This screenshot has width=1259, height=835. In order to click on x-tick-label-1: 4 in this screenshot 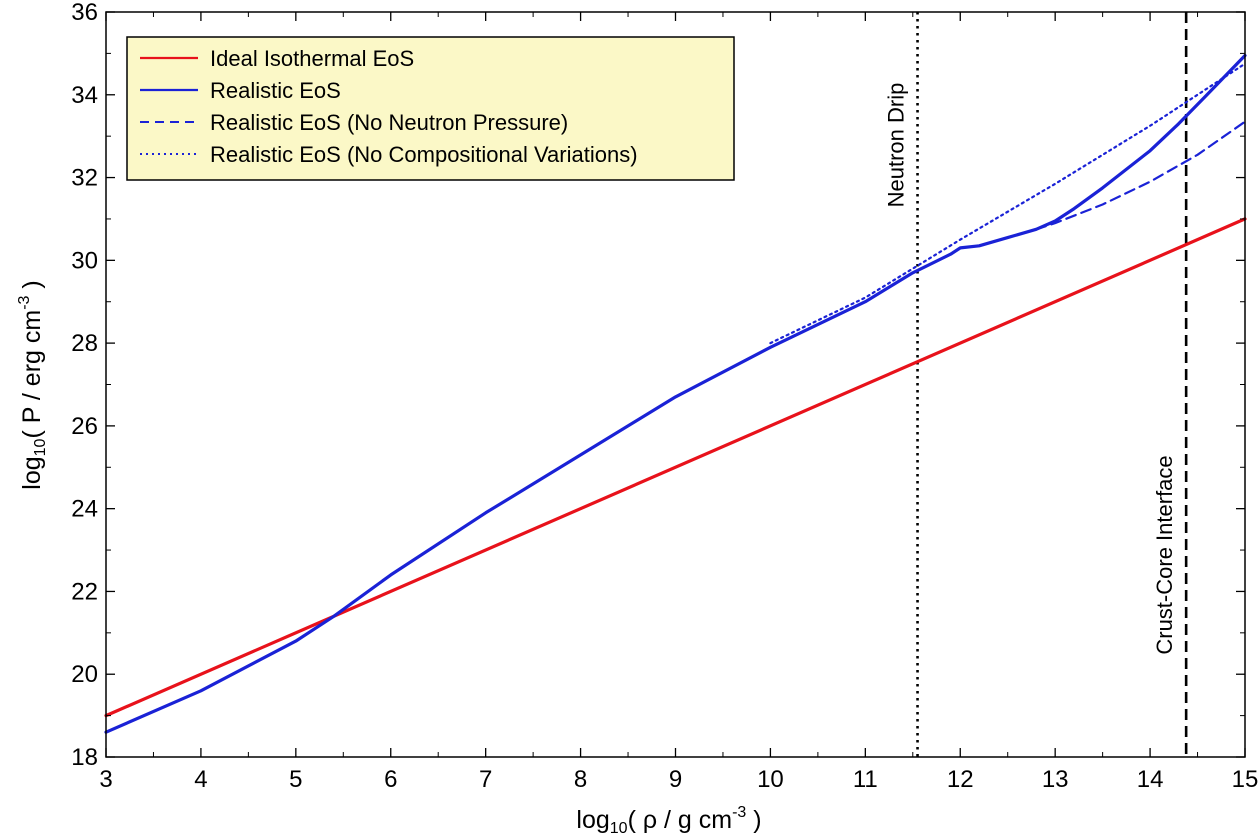, I will do `click(200, 779)`.